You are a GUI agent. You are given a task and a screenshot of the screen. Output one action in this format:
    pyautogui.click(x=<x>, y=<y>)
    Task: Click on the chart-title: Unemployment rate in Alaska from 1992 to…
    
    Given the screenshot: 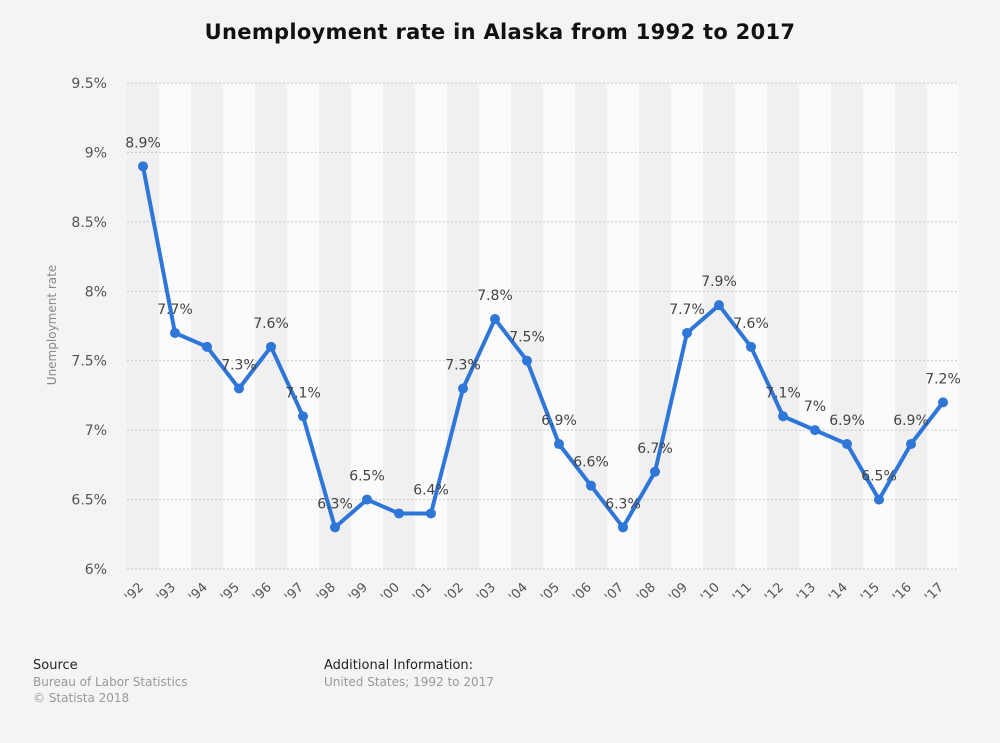 What is the action you would take?
    pyautogui.click(x=500, y=32)
    